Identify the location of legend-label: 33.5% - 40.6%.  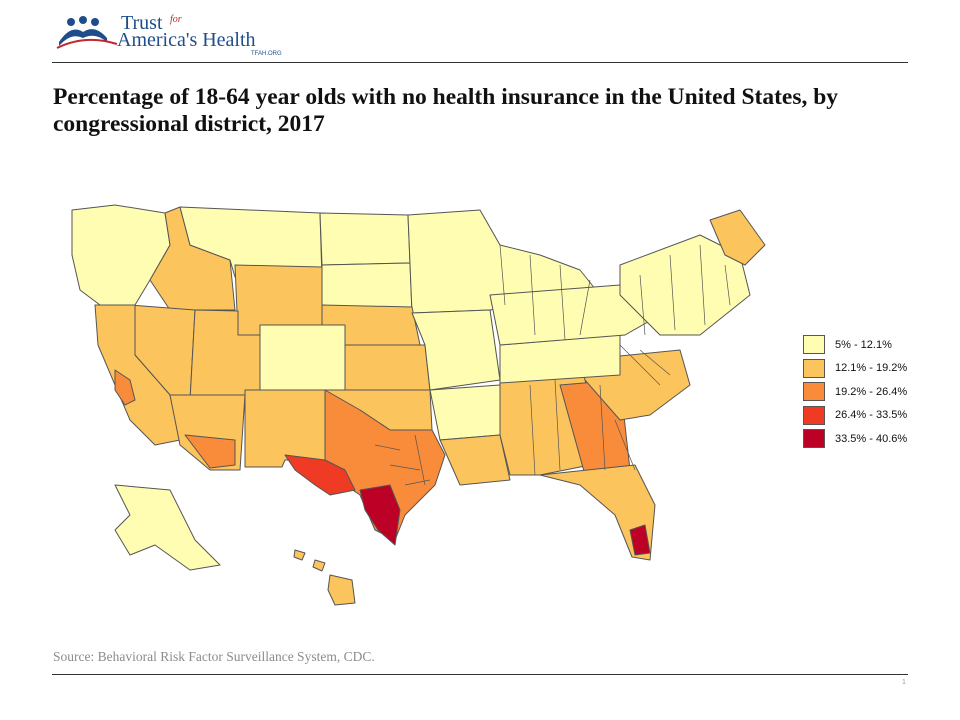
(871, 438).